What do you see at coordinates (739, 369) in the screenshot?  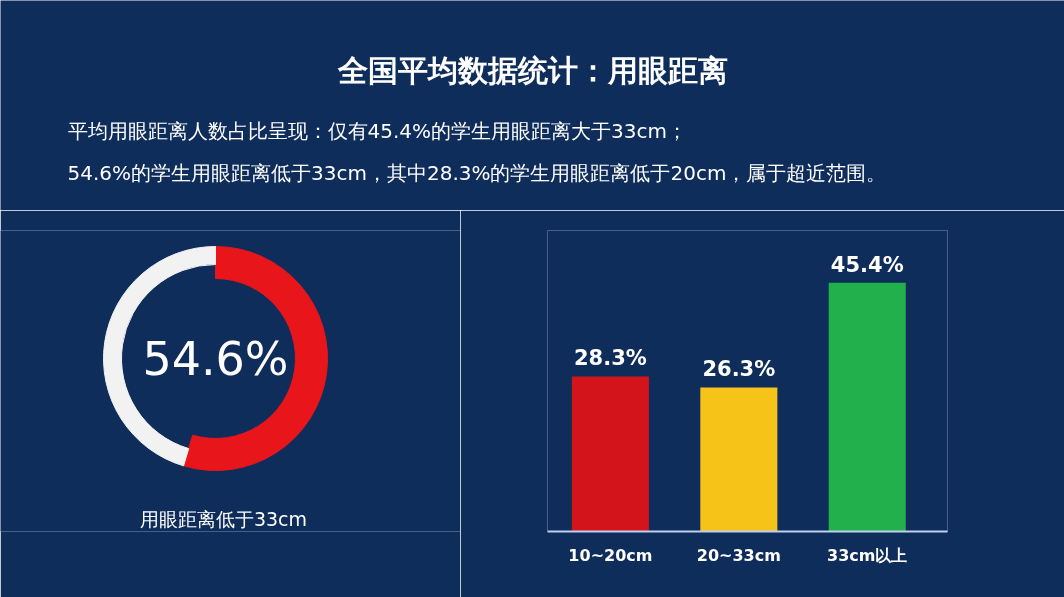 I see `data-label: 26.3%` at bounding box center [739, 369].